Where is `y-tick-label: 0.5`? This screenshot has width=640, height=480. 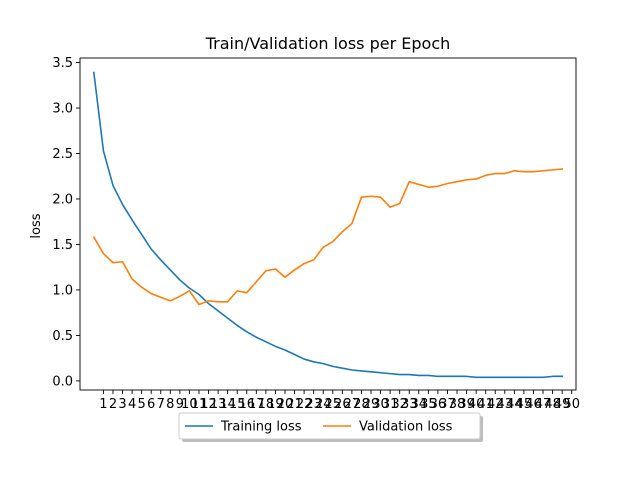 y-tick-label: 0.5 is located at coordinates (62, 336).